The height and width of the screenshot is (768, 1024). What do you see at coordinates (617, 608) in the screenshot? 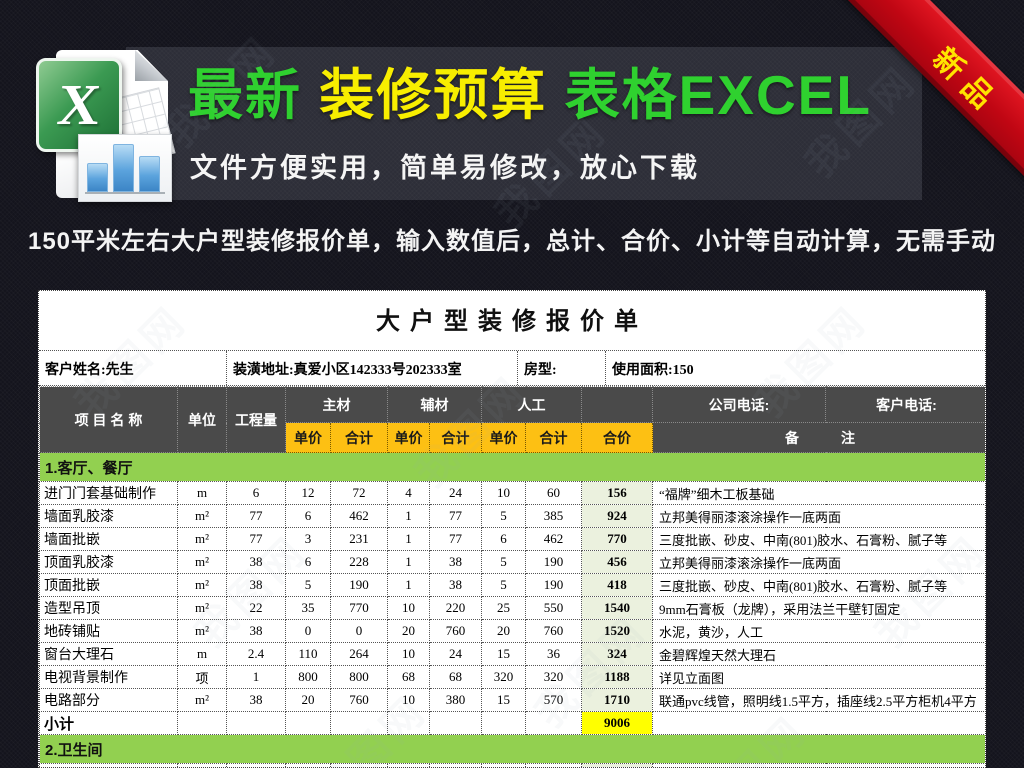
I see `row-total: 1540` at bounding box center [617, 608].